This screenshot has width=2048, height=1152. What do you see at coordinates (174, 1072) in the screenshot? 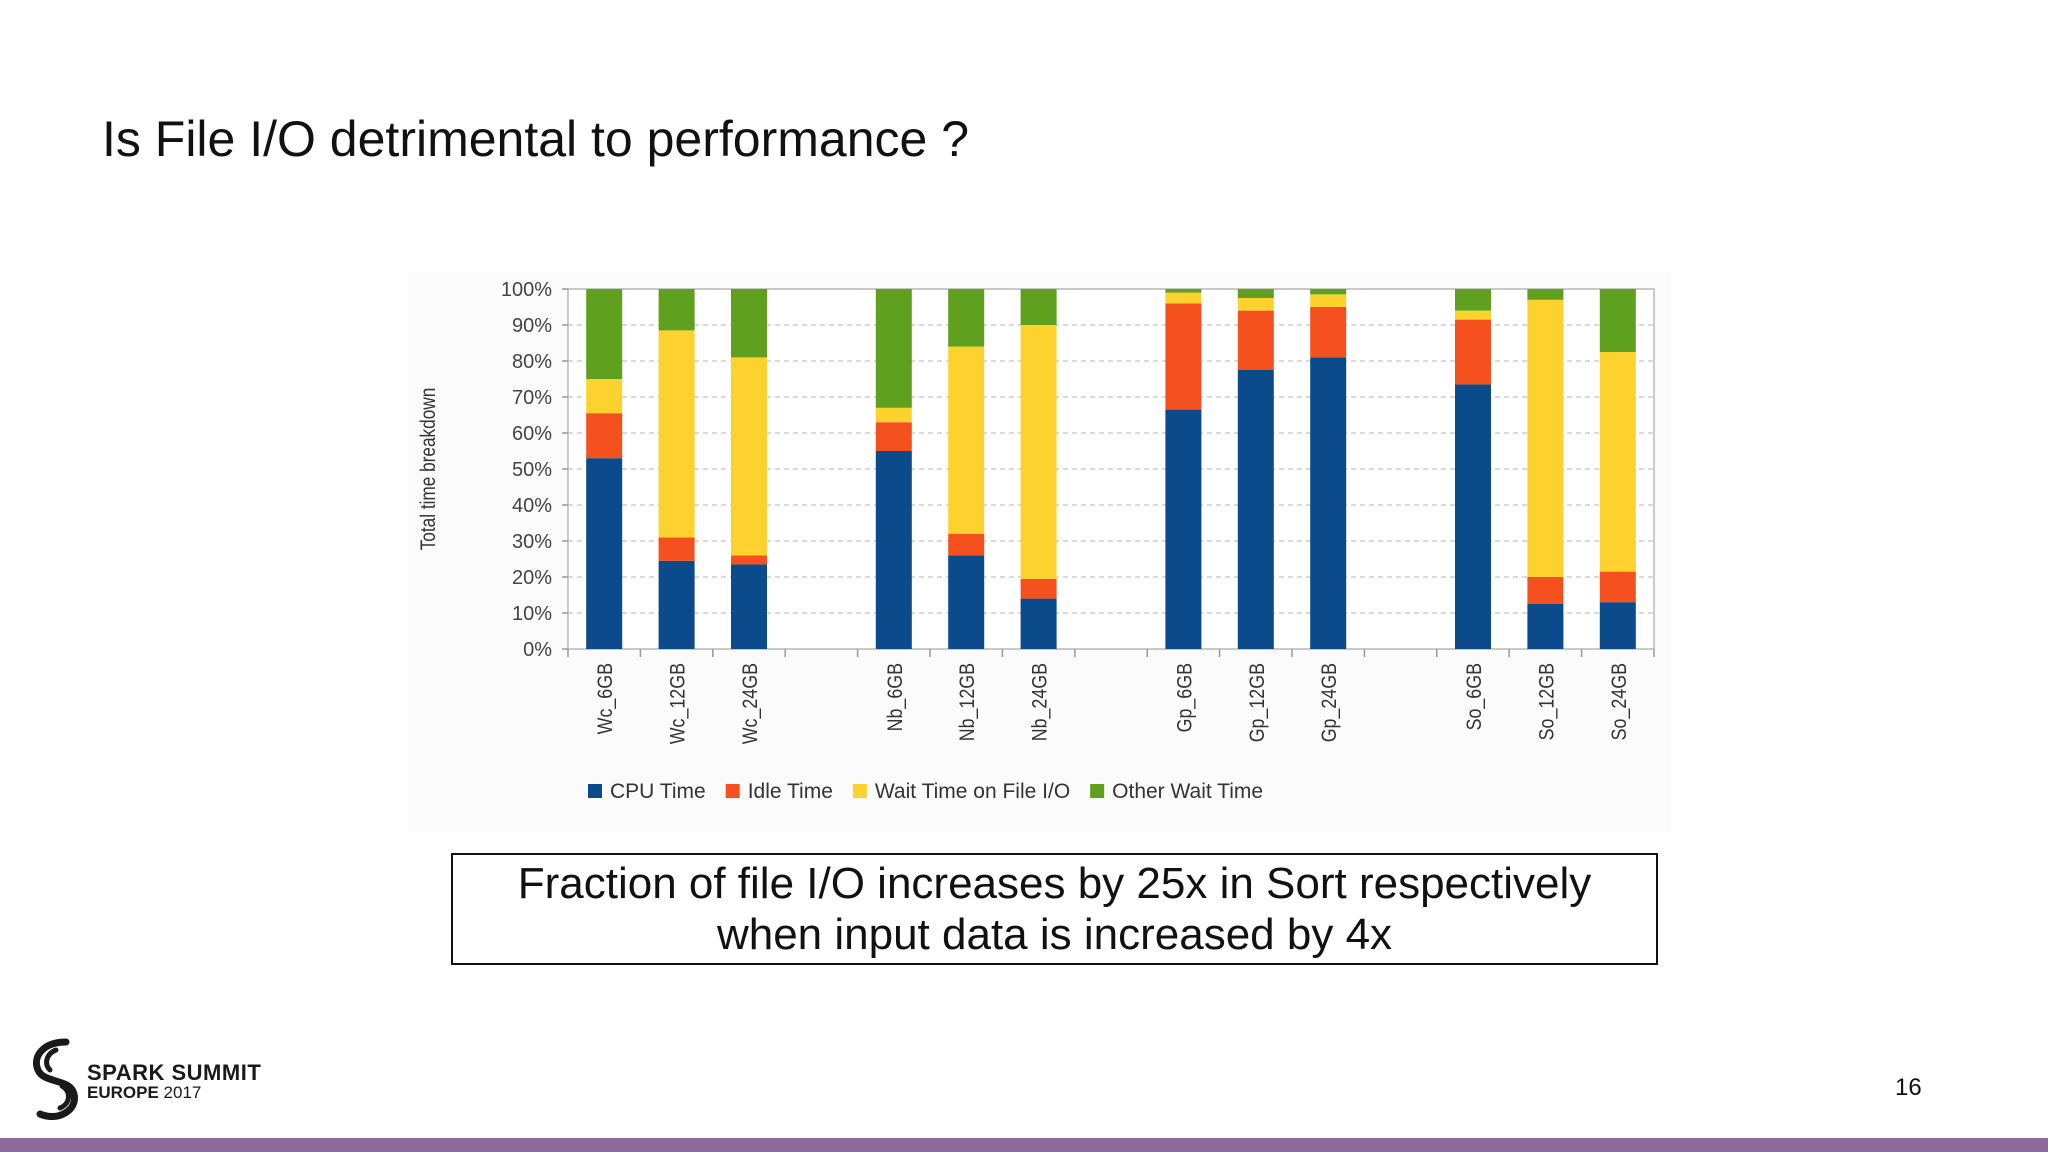
I see `logo-title: SPARK SUMMIT` at bounding box center [174, 1072].